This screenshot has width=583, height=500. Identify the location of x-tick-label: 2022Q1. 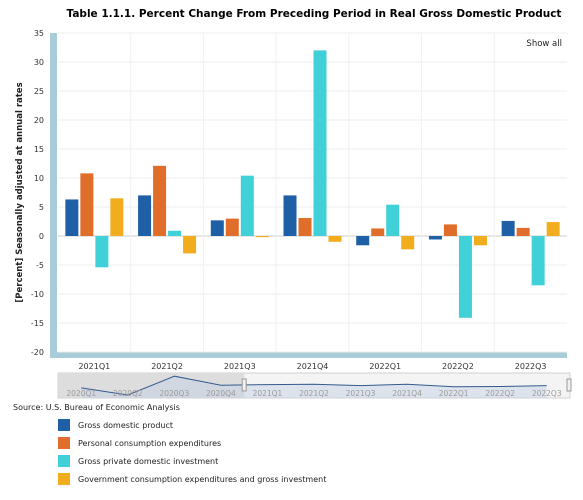
(385, 366).